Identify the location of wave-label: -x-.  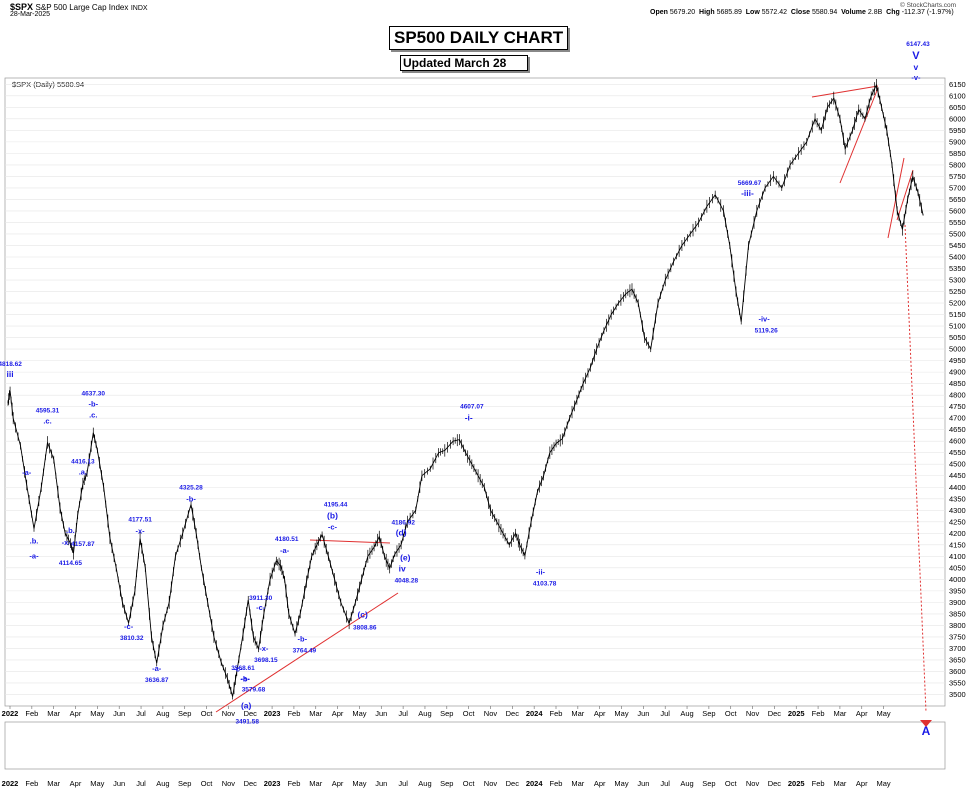
(140, 531).